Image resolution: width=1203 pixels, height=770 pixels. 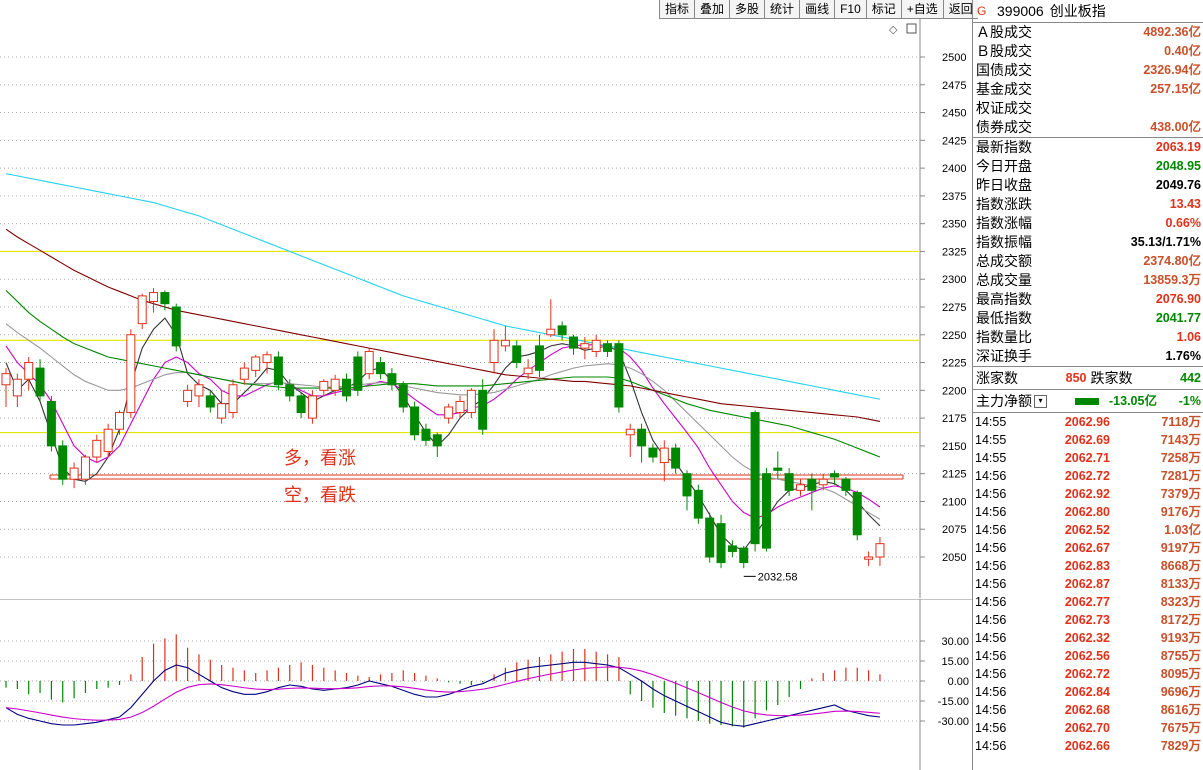 I want to click on tick-row: 14:56 2062.80 9176万, so click(x=1088, y=512).